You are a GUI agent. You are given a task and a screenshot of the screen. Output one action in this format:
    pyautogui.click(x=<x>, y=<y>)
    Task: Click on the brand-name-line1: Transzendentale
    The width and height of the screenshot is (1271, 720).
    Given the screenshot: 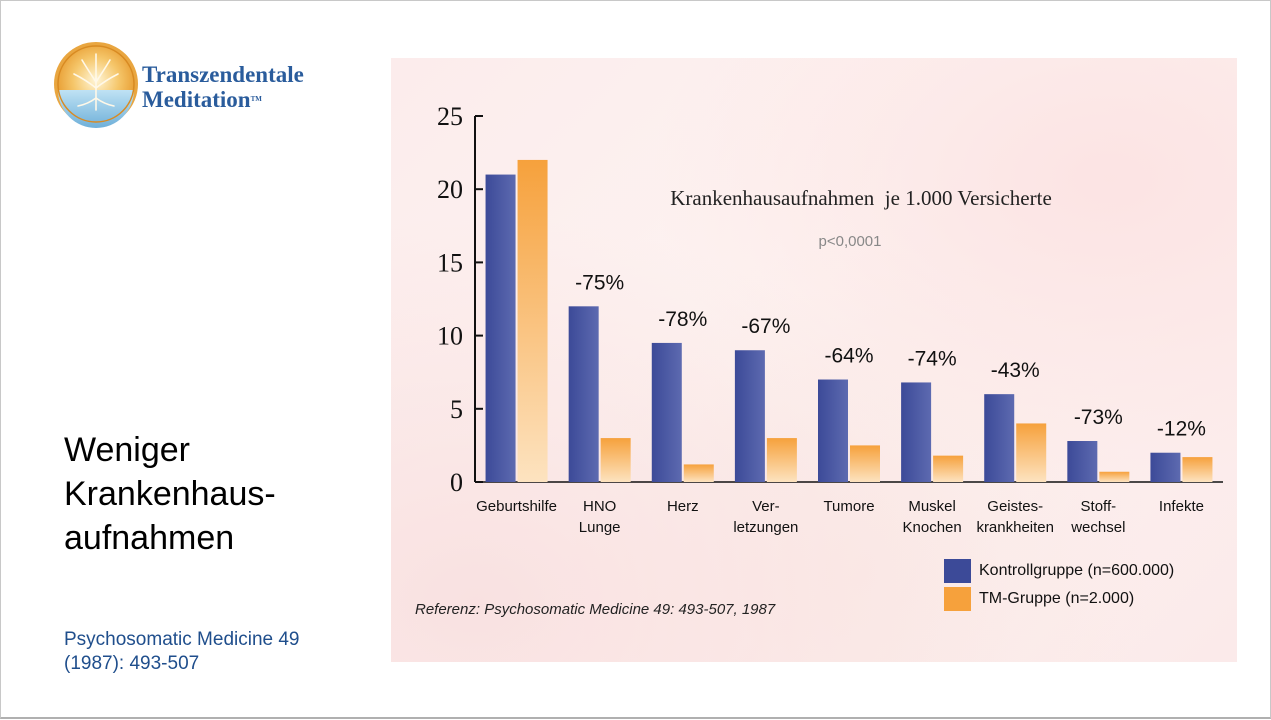 What is the action you would take?
    pyautogui.click(x=223, y=74)
    